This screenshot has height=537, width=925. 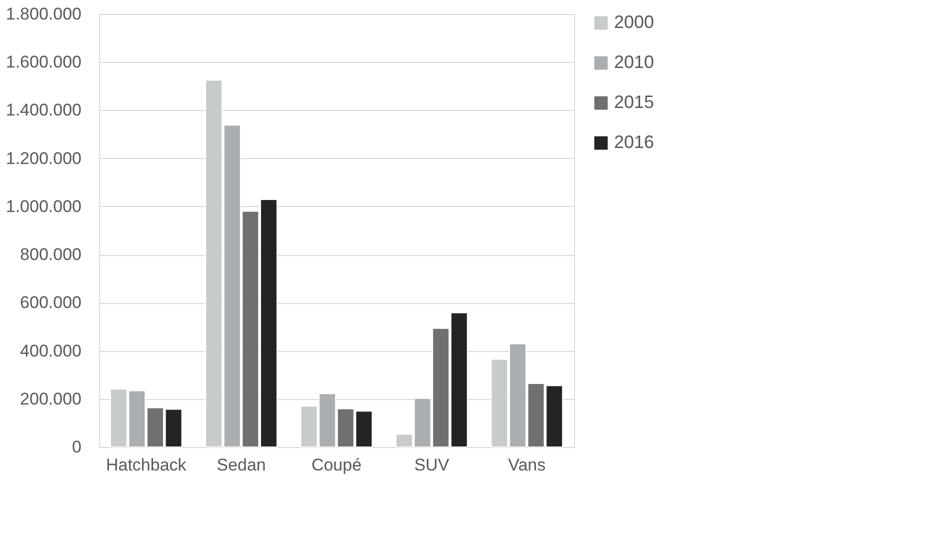 What do you see at coordinates (432, 465) in the screenshot?
I see `x-tick-label: SUV` at bounding box center [432, 465].